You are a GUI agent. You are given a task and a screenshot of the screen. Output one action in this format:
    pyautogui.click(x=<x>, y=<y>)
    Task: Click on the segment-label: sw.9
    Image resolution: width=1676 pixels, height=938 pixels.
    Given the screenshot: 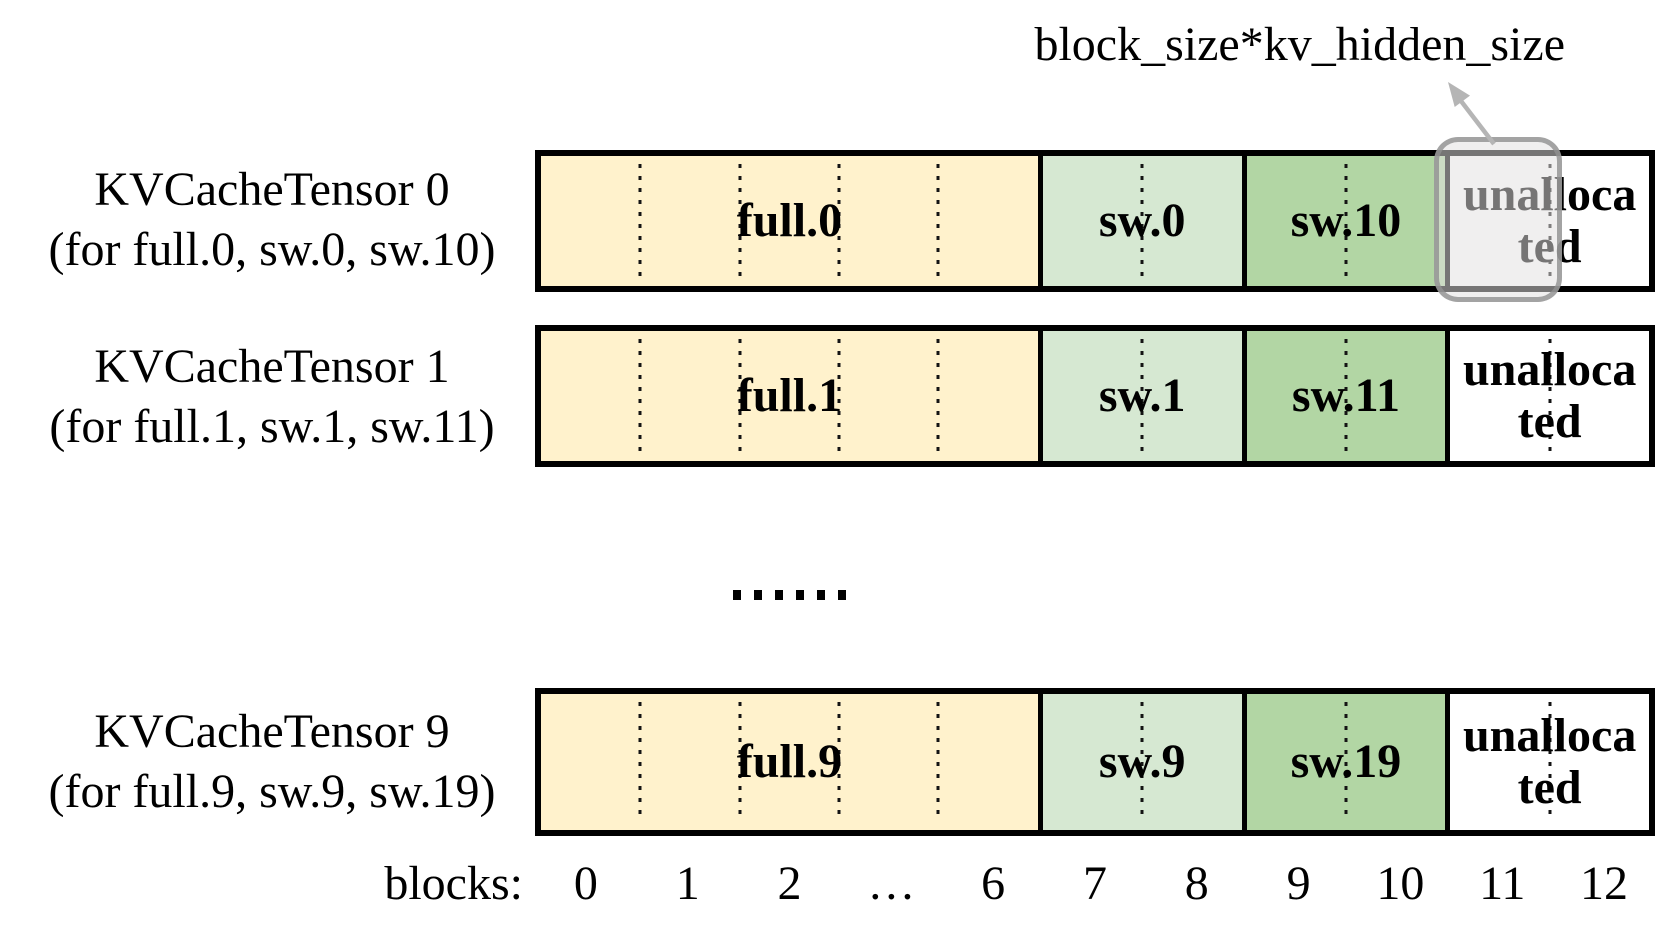 What is the action you would take?
    pyautogui.click(x=1142, y=761)
    